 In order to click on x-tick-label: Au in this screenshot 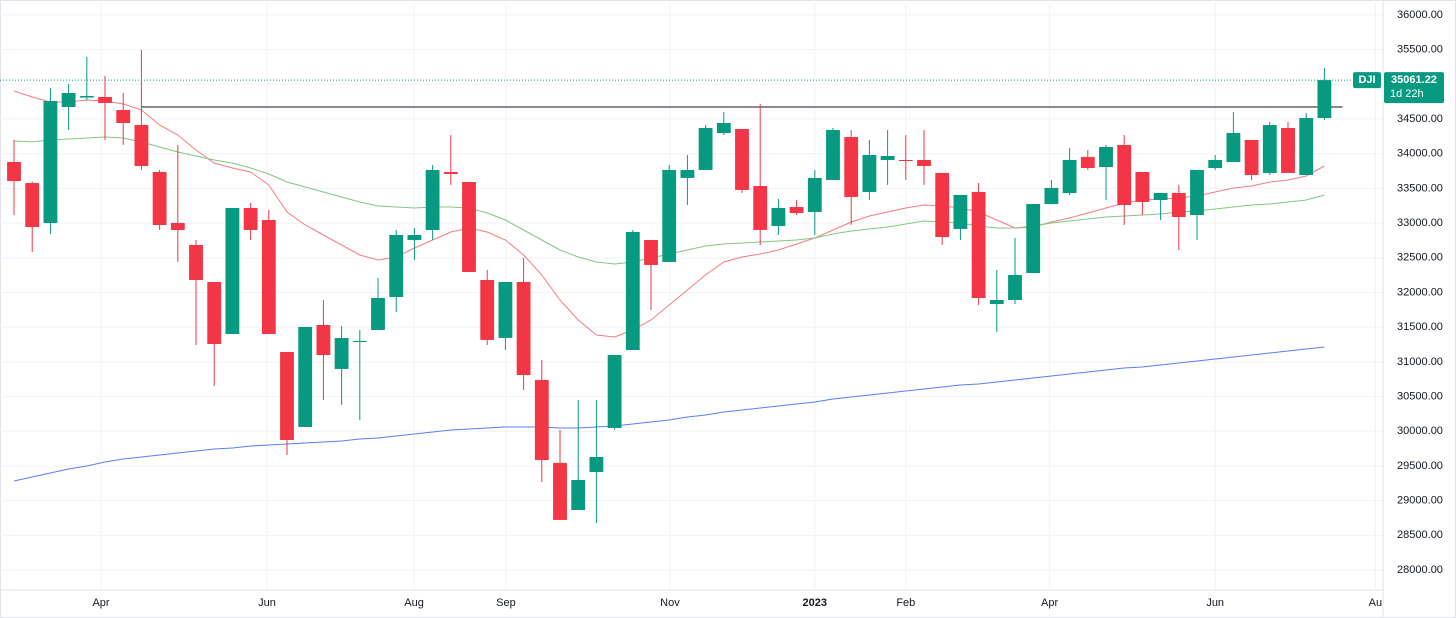, I will do `click(1375, 603)`.